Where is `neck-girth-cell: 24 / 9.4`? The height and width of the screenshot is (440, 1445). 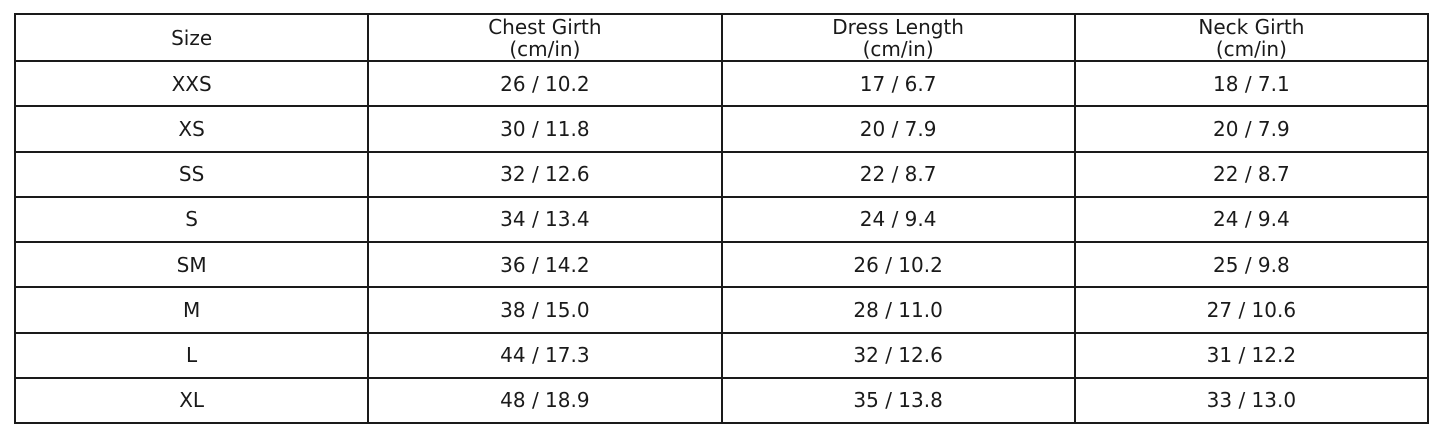
neck-girth-cell: 24 / 9.4 is located at coordinates (1251, 219).